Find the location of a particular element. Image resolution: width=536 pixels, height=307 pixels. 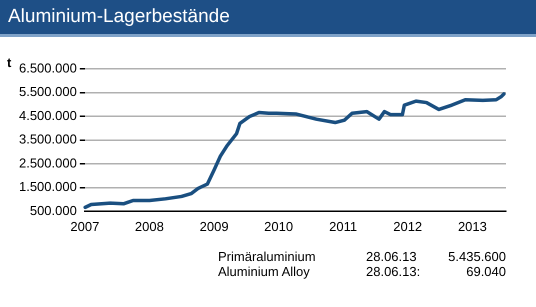

text: 28.06.13 is located at coordinates (391, 256).